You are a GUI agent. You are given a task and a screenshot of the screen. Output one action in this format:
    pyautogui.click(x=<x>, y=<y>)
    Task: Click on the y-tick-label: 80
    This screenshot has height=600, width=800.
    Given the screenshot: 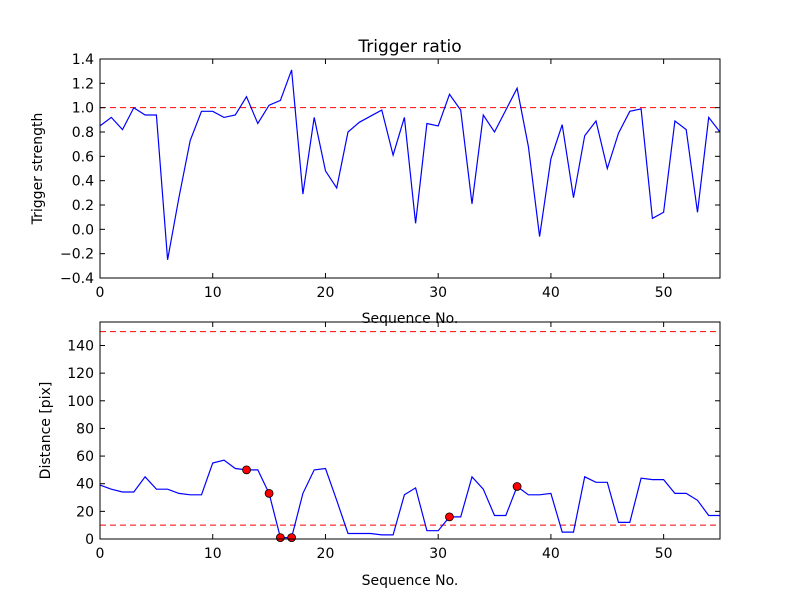 What is the action you would take?
    pyautogui.click(x=85, y=429)
    